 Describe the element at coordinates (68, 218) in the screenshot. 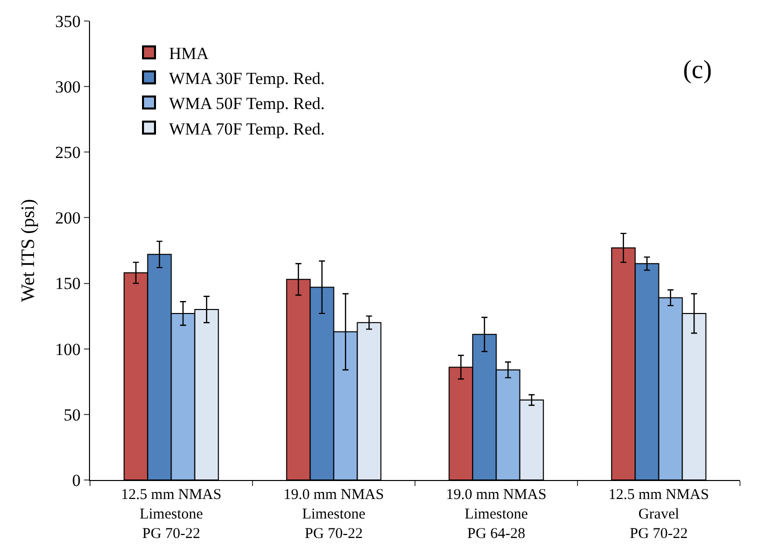

I see `y-tick-label: 200` at that location.